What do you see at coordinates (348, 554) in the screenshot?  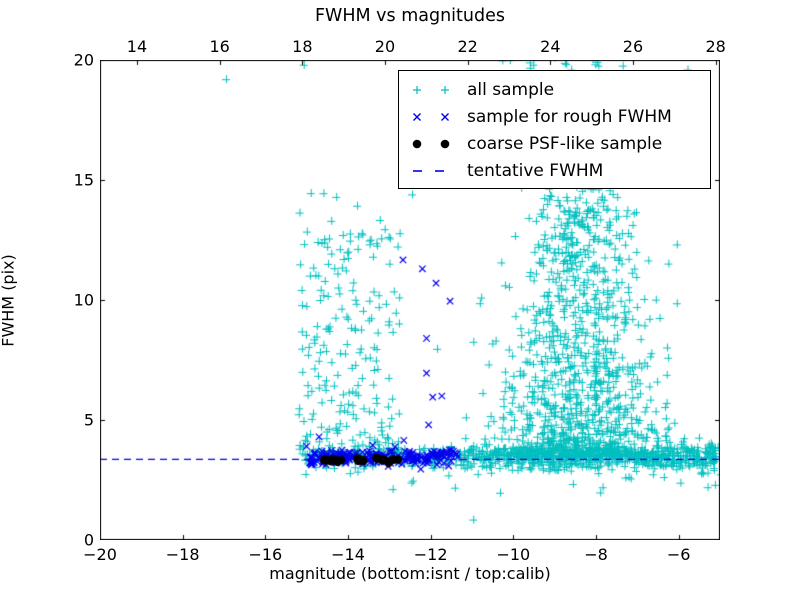 I see `x-tick-label-bottom: −14` at bounding box center [348, 554].